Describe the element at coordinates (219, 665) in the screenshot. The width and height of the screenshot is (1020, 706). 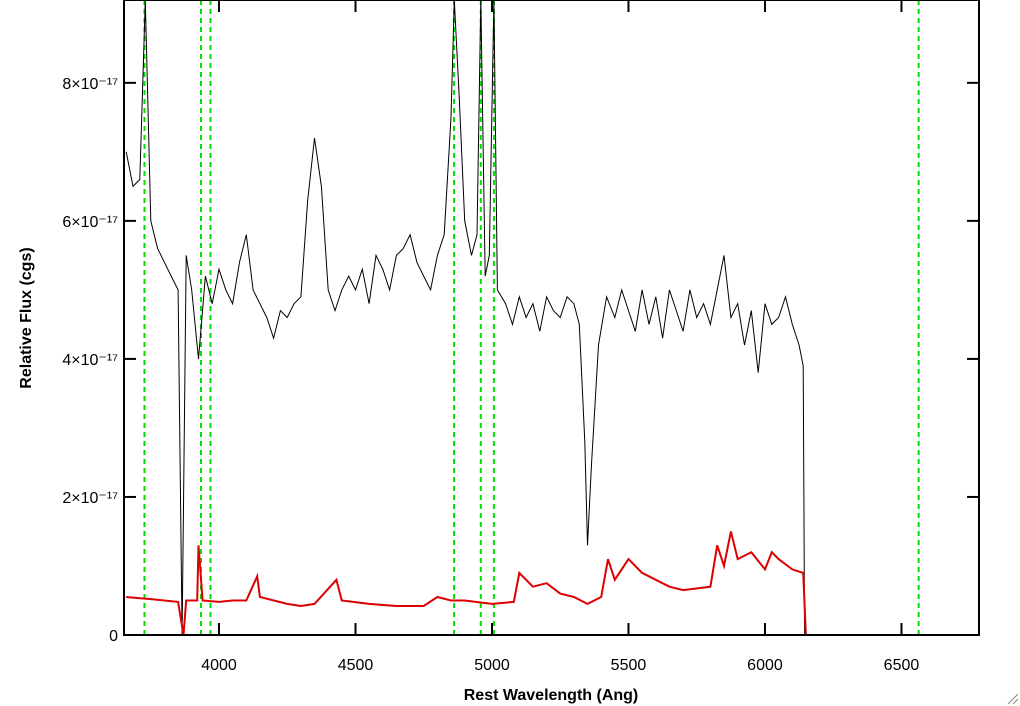
I see `x-tick-label: 4000` at that location.